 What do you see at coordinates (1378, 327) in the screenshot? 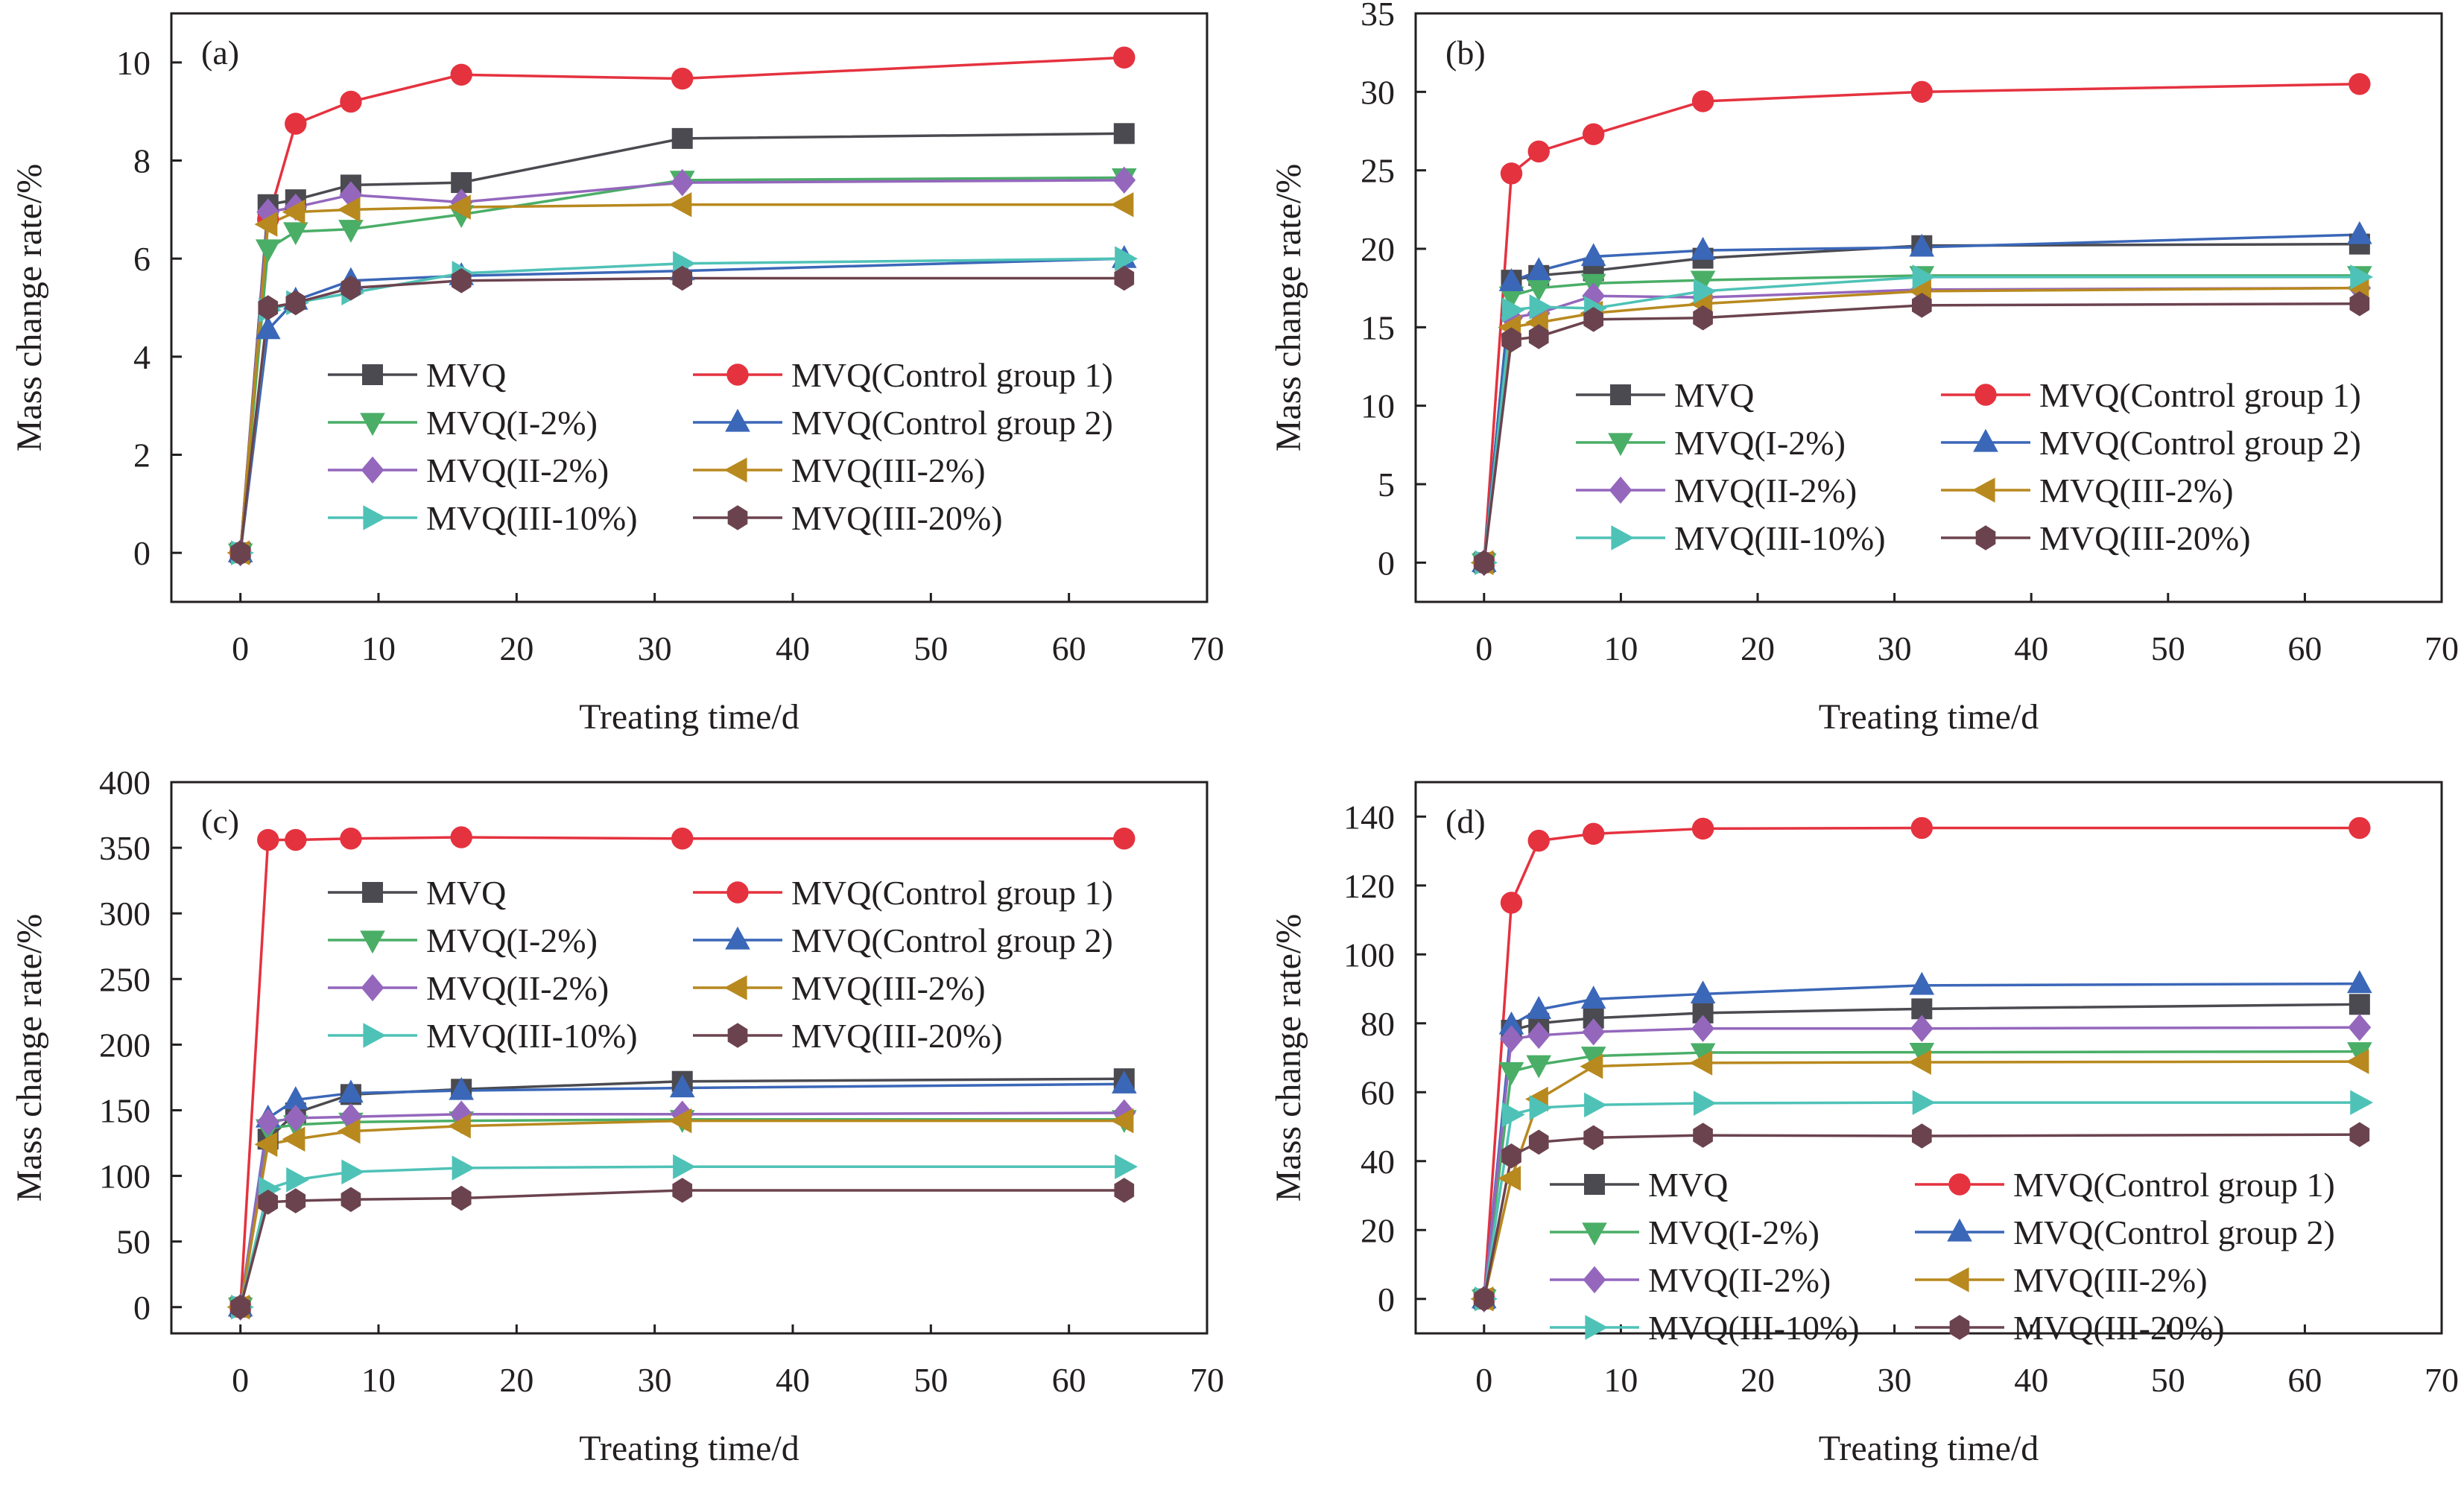
I see `y-tick-label: 15` at bounding box center [1378, 327].